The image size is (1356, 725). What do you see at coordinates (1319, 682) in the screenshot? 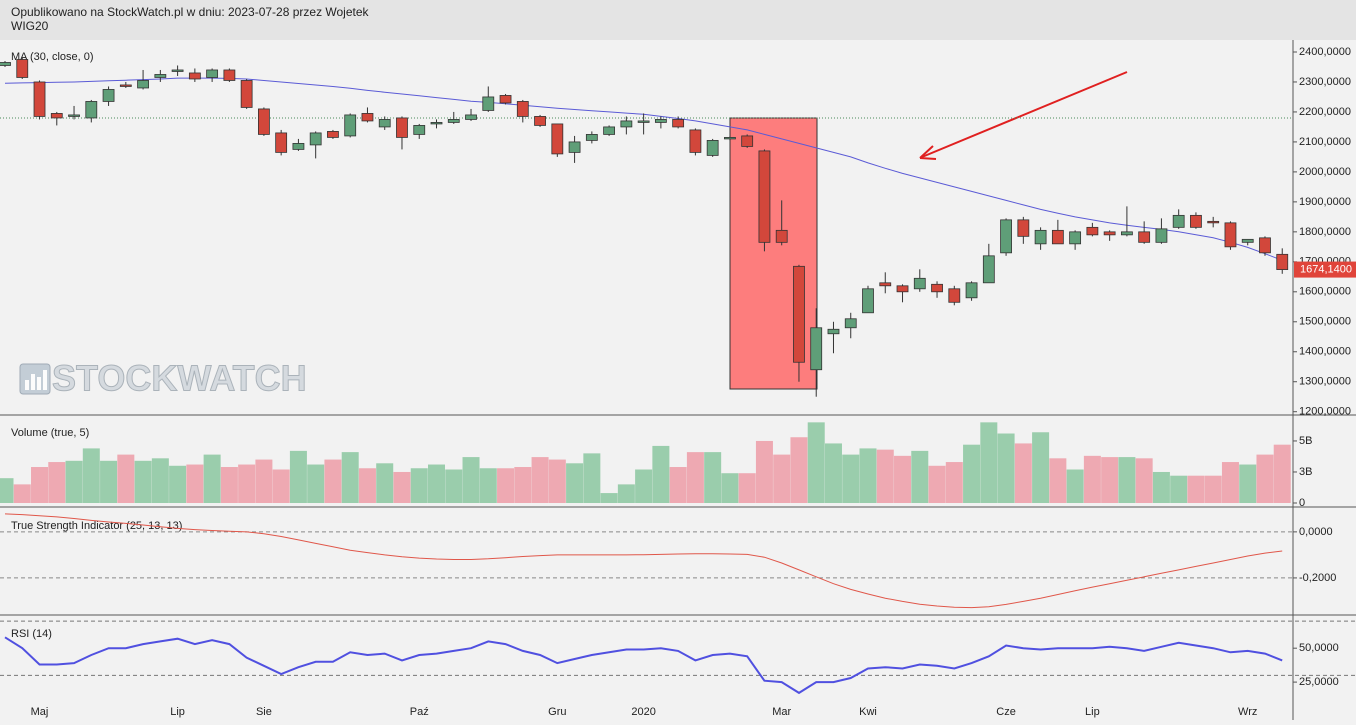
I see `y-tick-label: 25,0000` at bounding box center [1319, 682].